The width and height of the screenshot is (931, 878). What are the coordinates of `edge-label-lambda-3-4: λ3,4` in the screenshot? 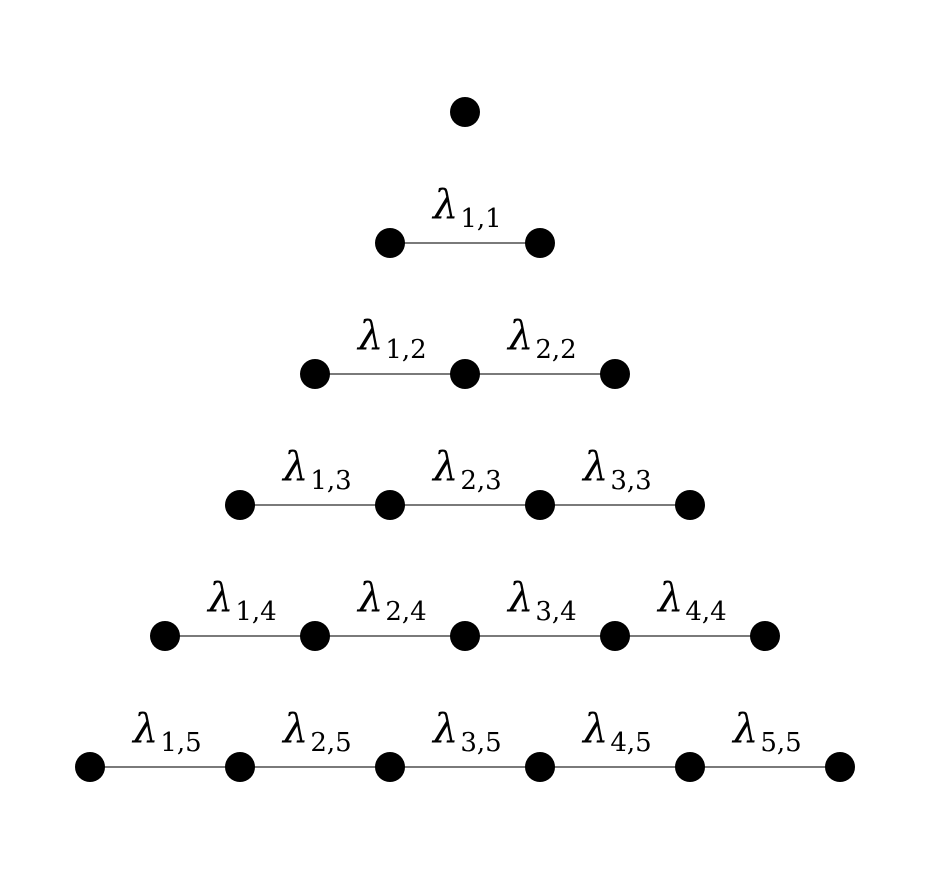 It's located at (541, 601).